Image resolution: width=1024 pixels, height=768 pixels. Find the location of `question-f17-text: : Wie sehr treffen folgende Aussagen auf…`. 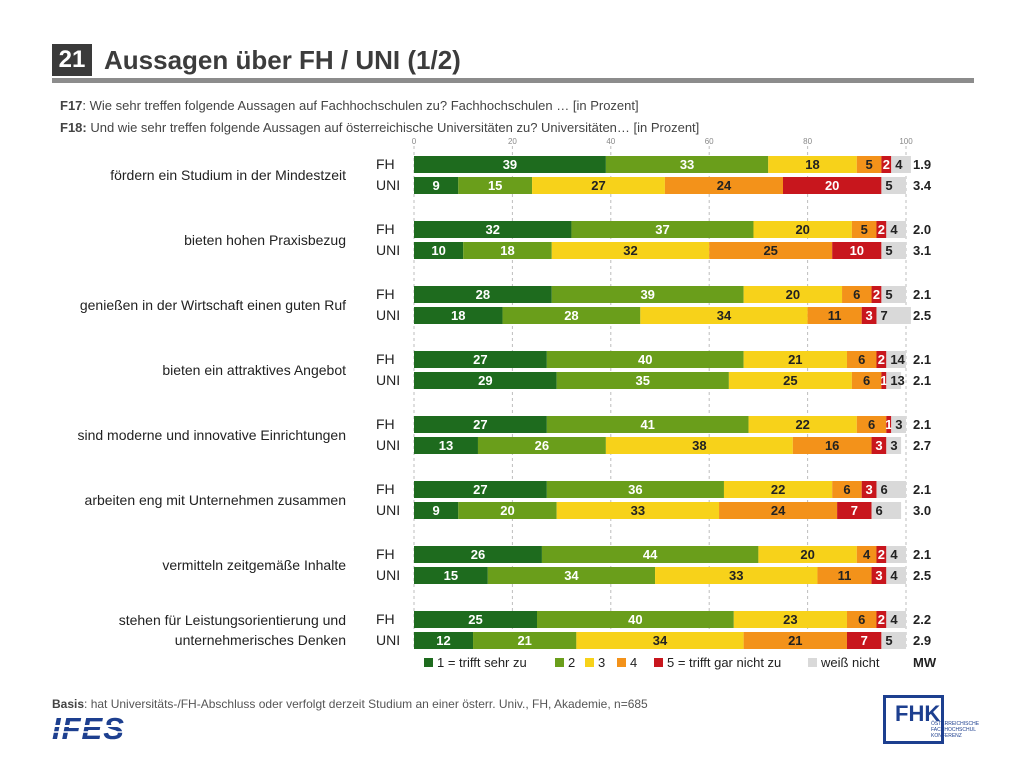

question-f17-text: : Wie sehr treffen folgende Aussagen auf… is located at coordinates (360, 105).